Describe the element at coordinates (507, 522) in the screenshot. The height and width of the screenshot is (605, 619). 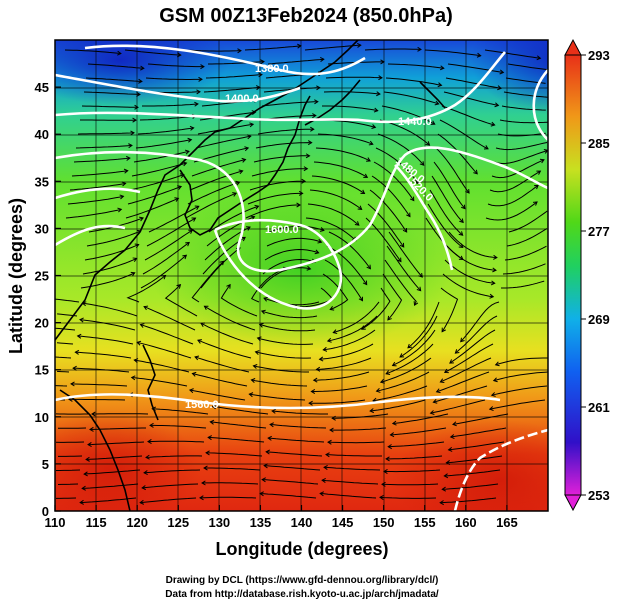
I see `x-tick-label: 165` at that location.